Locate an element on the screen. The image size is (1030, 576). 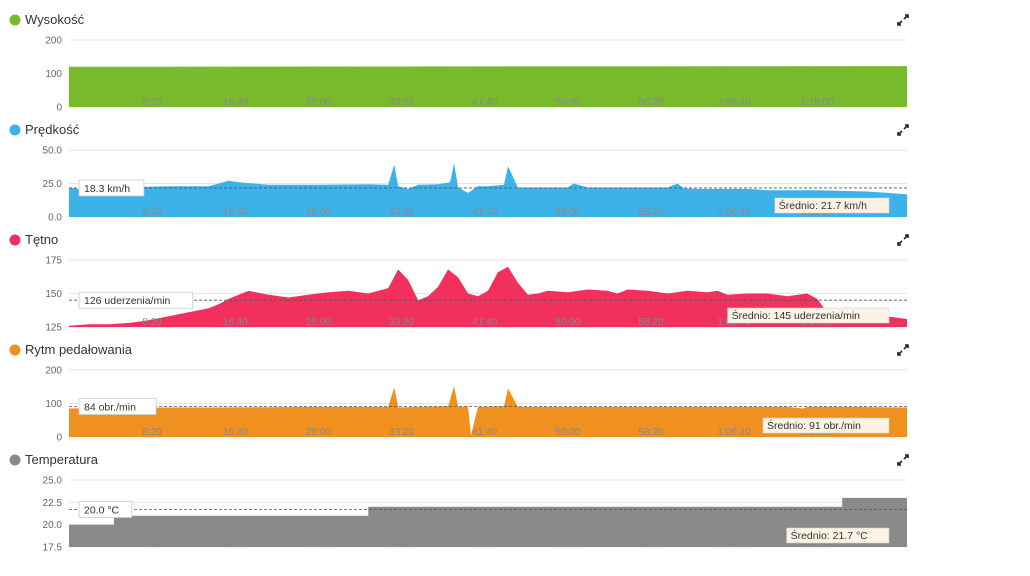
tetno-xtick-label: 58:20 is located at coordinates (650, 322).